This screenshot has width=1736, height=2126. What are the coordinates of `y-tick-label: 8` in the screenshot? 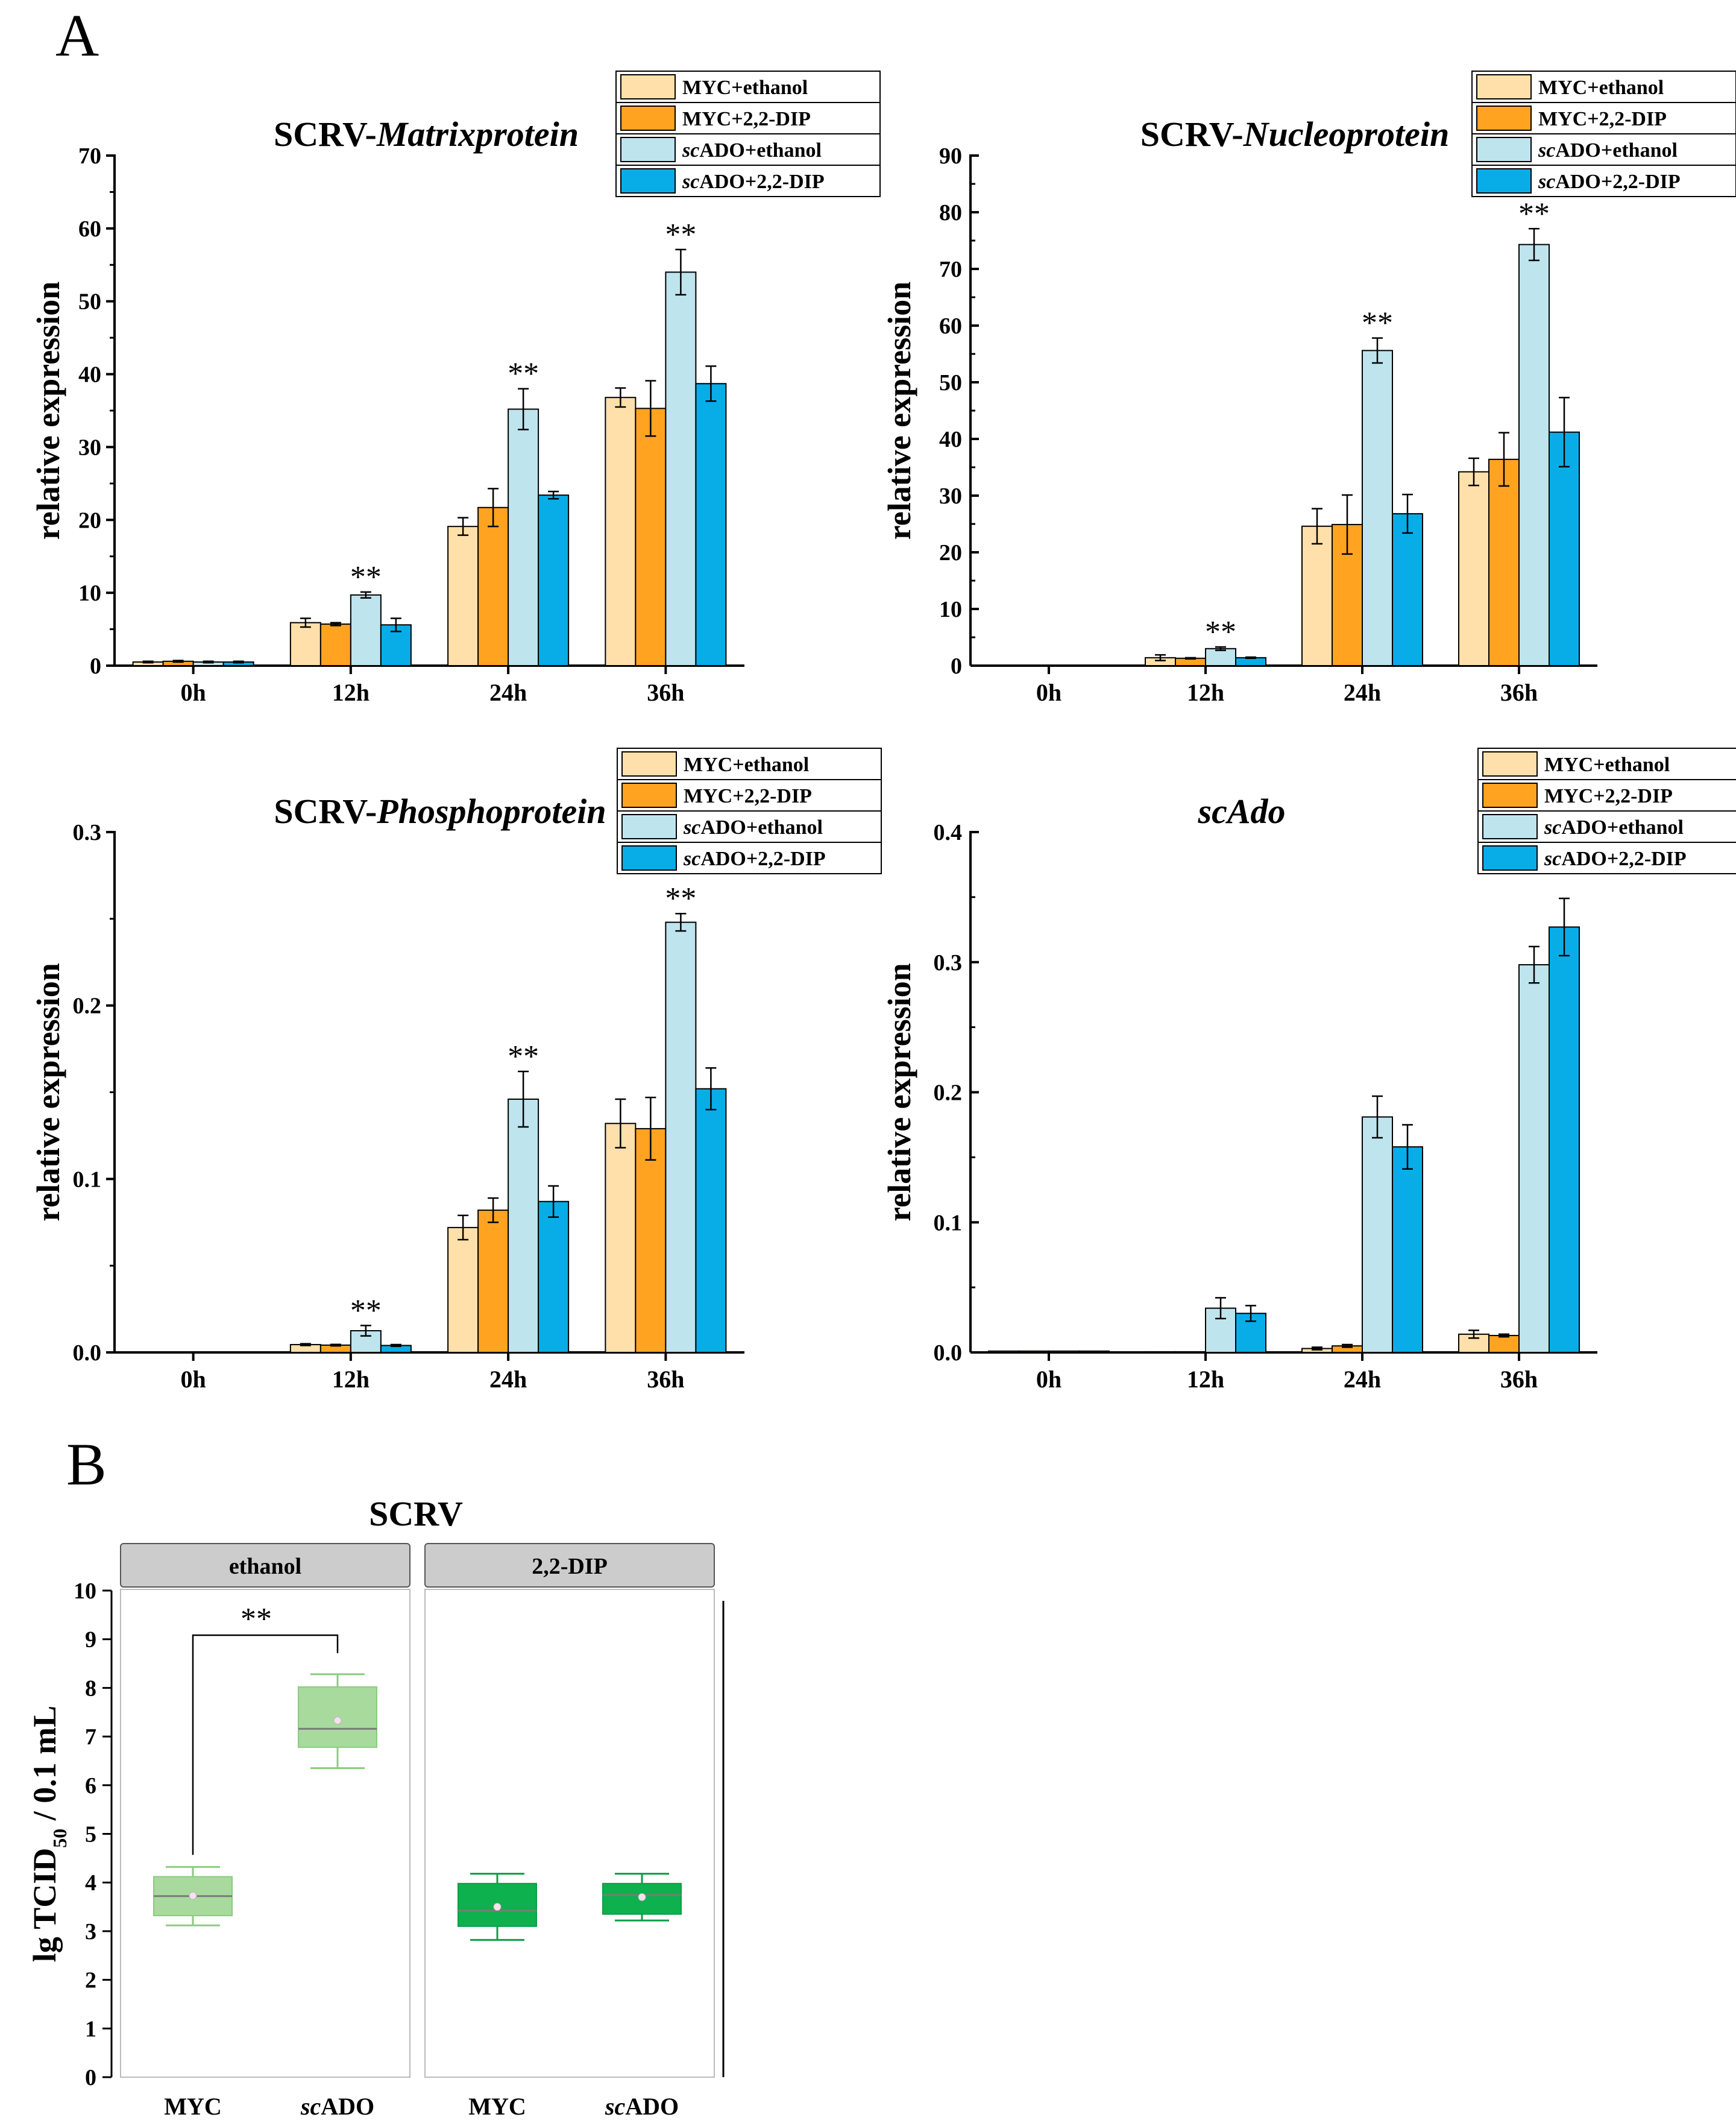 It's located at (90, 1688).